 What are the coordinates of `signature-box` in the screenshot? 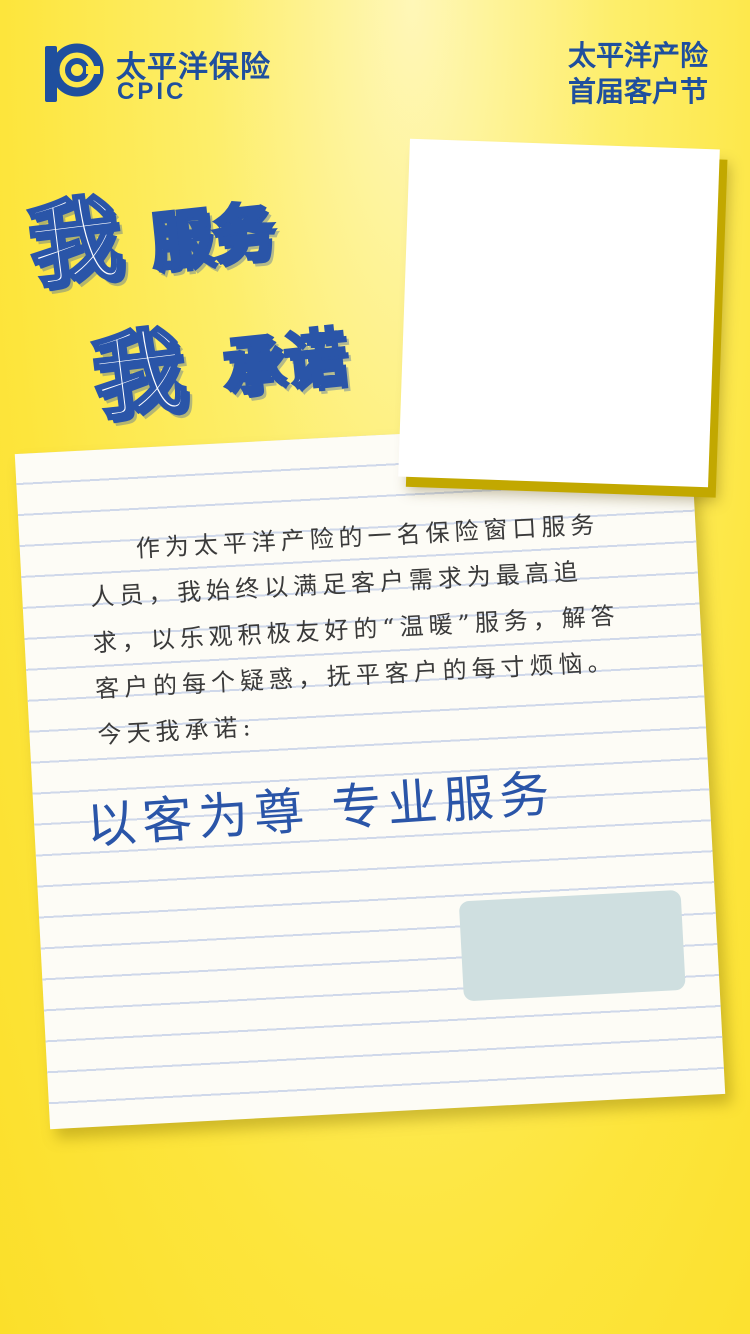 It's located at (572, 945).